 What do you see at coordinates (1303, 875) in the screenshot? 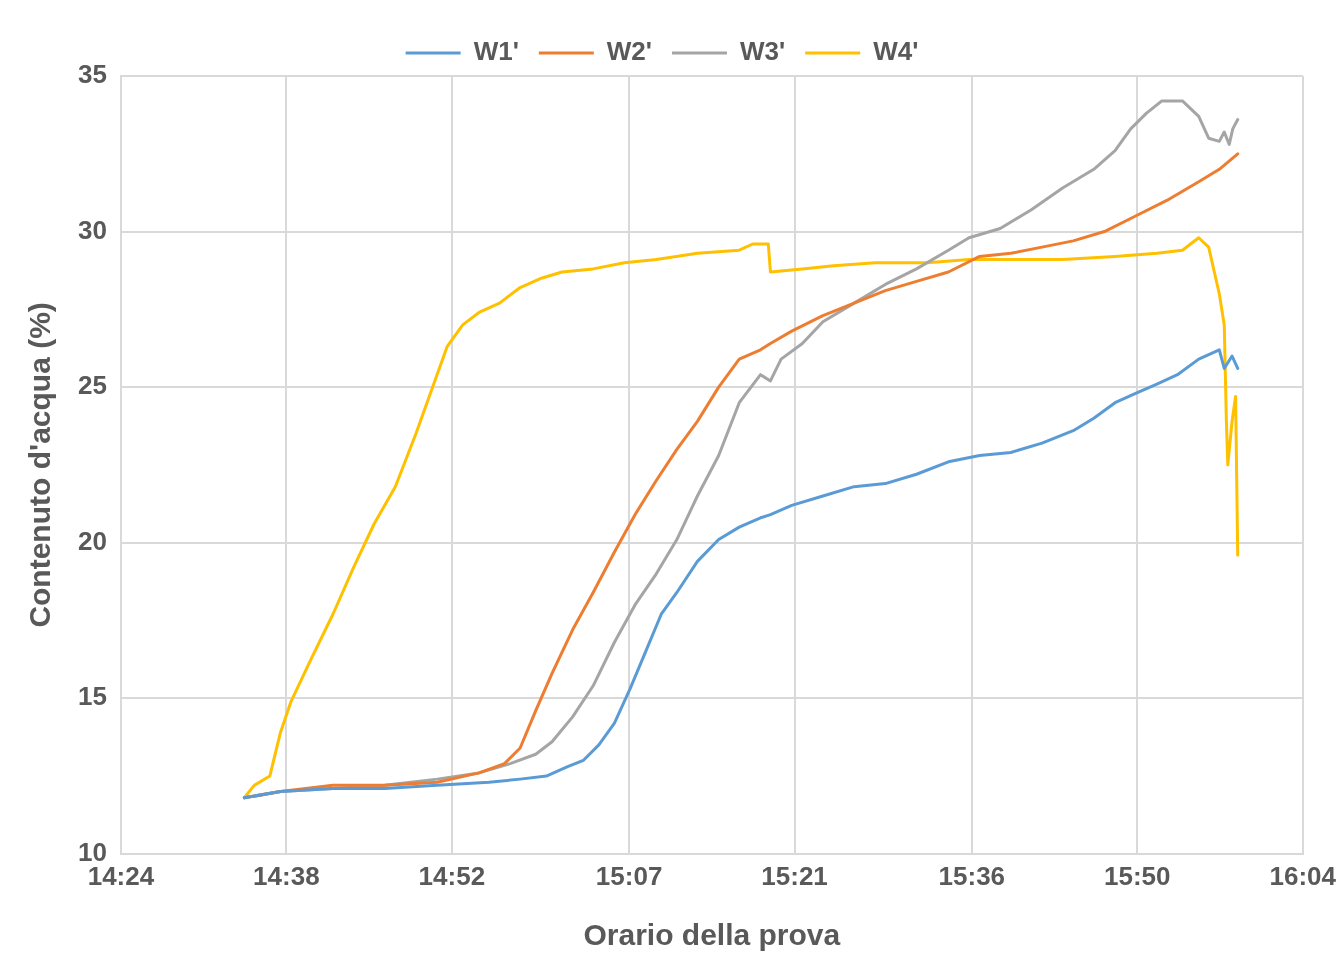
I see `x-tick-label: 16:04` at bounding box center [1303, 875].